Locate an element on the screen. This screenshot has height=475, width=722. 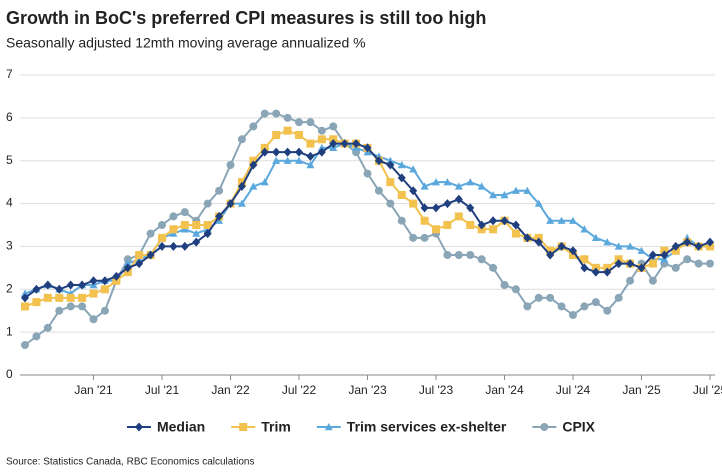
x-tick-label: Jan '24 is located at coordinates (504, 390).